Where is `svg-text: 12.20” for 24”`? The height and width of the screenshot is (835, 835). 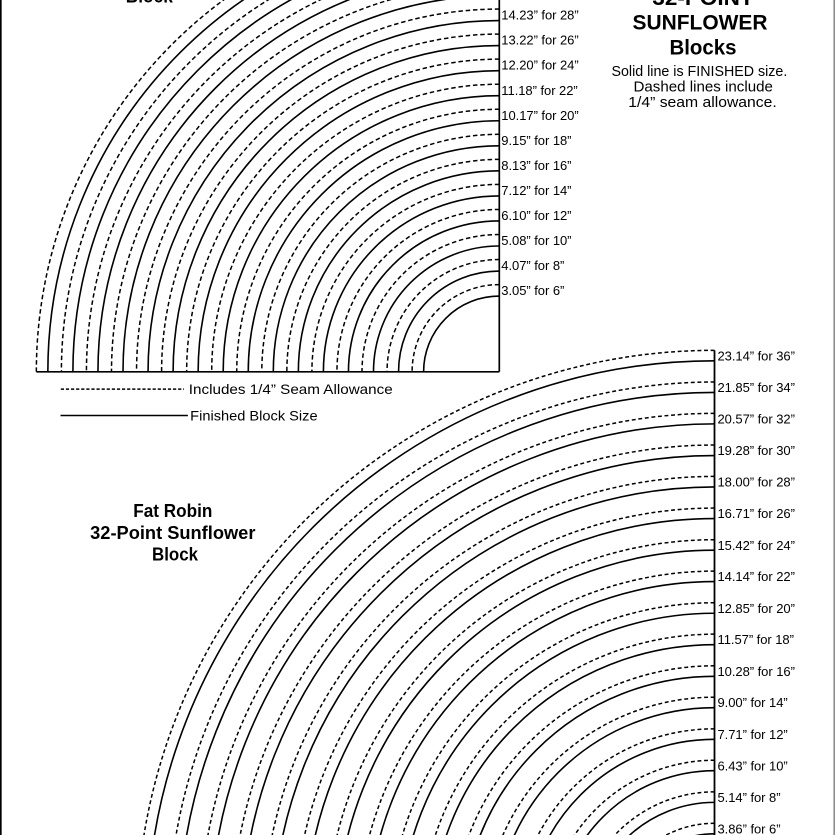
svg-text: 12.20” for 24” is located at coordinates (539, 65).